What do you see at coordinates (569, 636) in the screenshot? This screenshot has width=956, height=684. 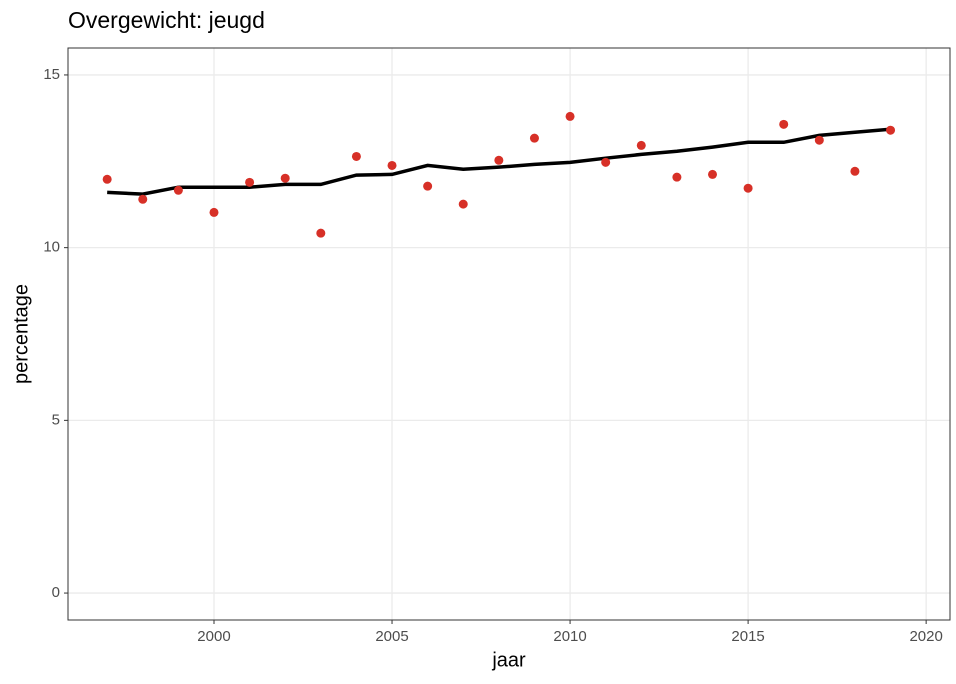 I see `x-tick-label: 2010` at bounding box center [569, 636].